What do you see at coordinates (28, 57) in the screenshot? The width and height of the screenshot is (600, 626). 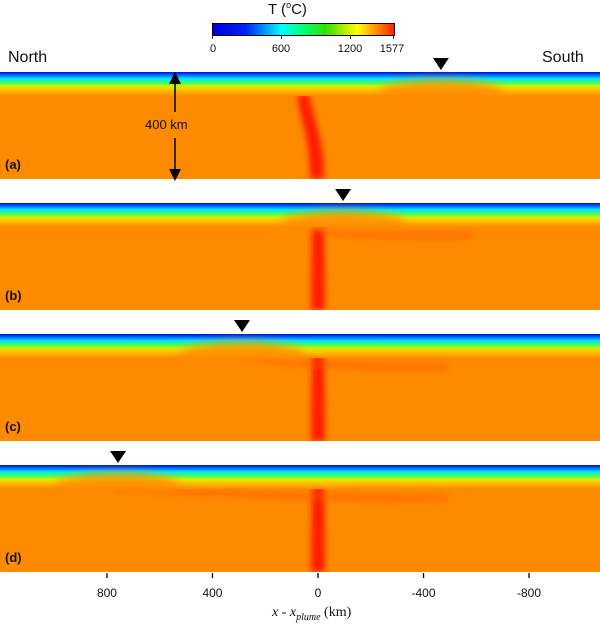 I see `north-label: North` at bounding box center [28, 57].